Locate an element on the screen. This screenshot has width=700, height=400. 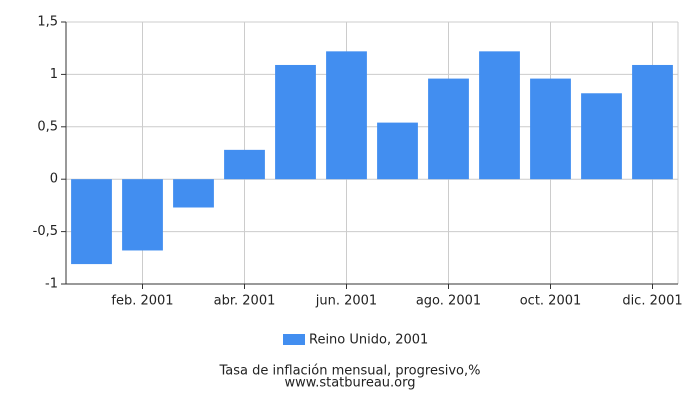
y-tick-label: 1,5 is located at coordinates (47, 22).